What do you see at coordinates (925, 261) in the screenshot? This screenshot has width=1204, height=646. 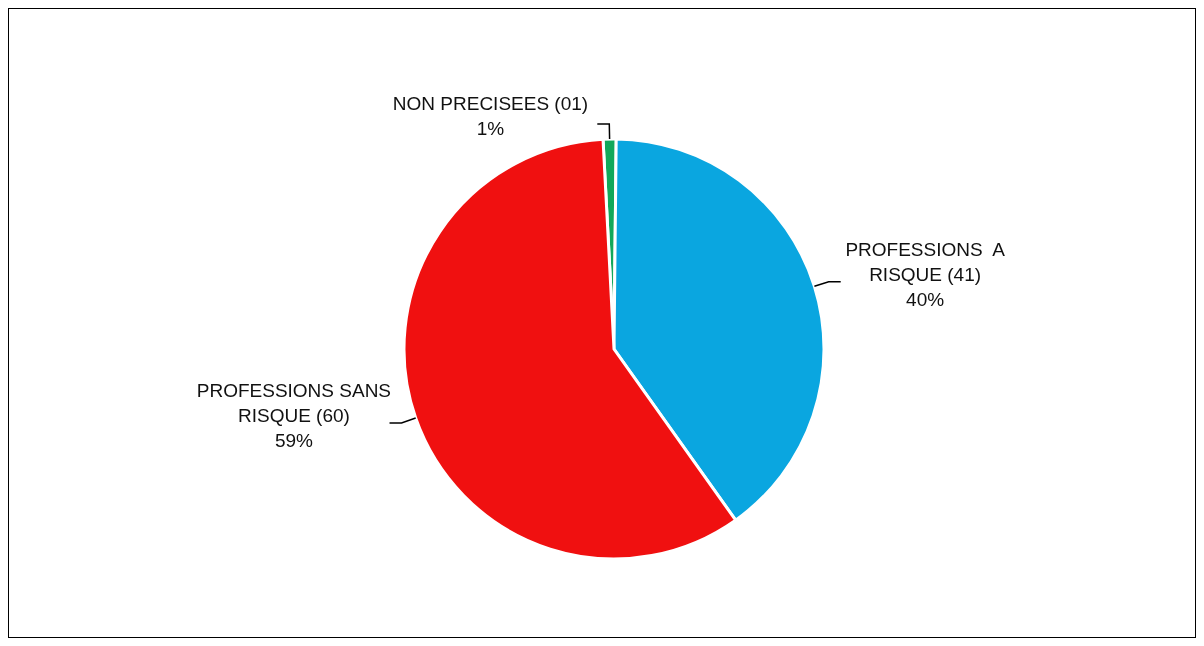 I see `slice-label: PROFESSIONS A RISQUE (41)` at bounding box center [925, 261].